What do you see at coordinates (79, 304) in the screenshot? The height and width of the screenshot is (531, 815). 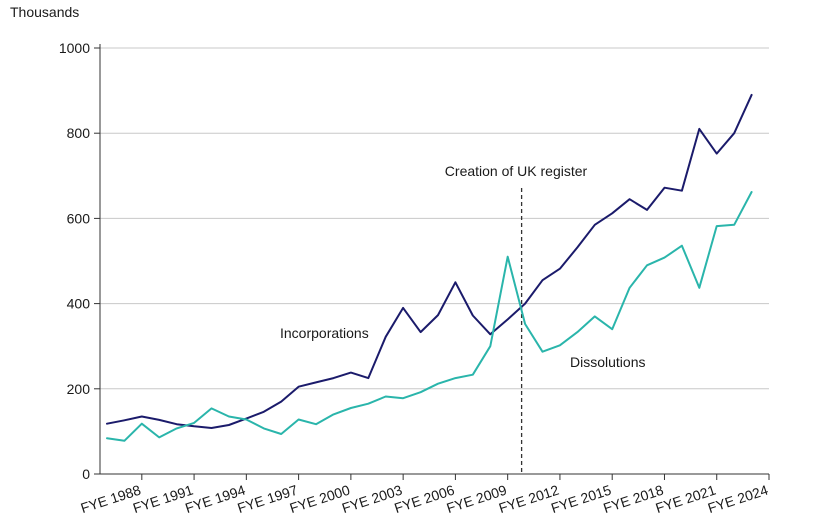 I see `y-tick-label-400: 400` at bounding box center [79, 304].